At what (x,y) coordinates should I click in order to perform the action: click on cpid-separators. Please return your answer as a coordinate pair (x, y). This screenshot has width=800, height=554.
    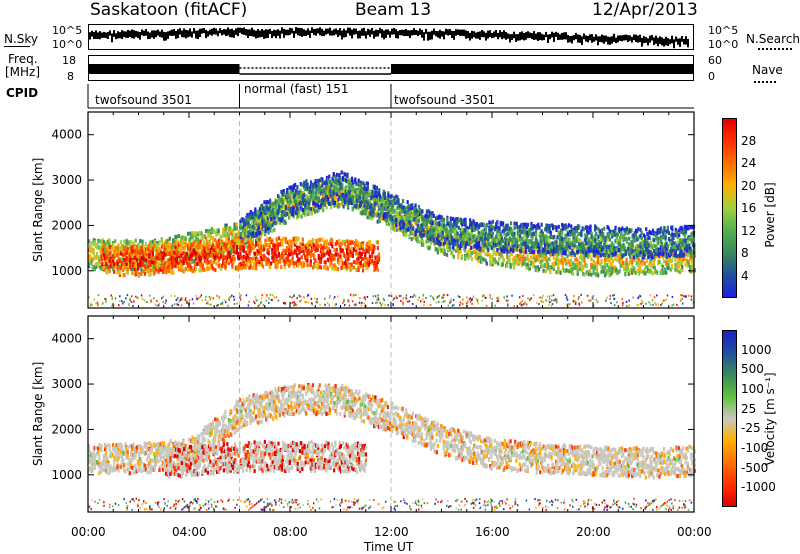
    Looking at the image, I should click on (390, 96).